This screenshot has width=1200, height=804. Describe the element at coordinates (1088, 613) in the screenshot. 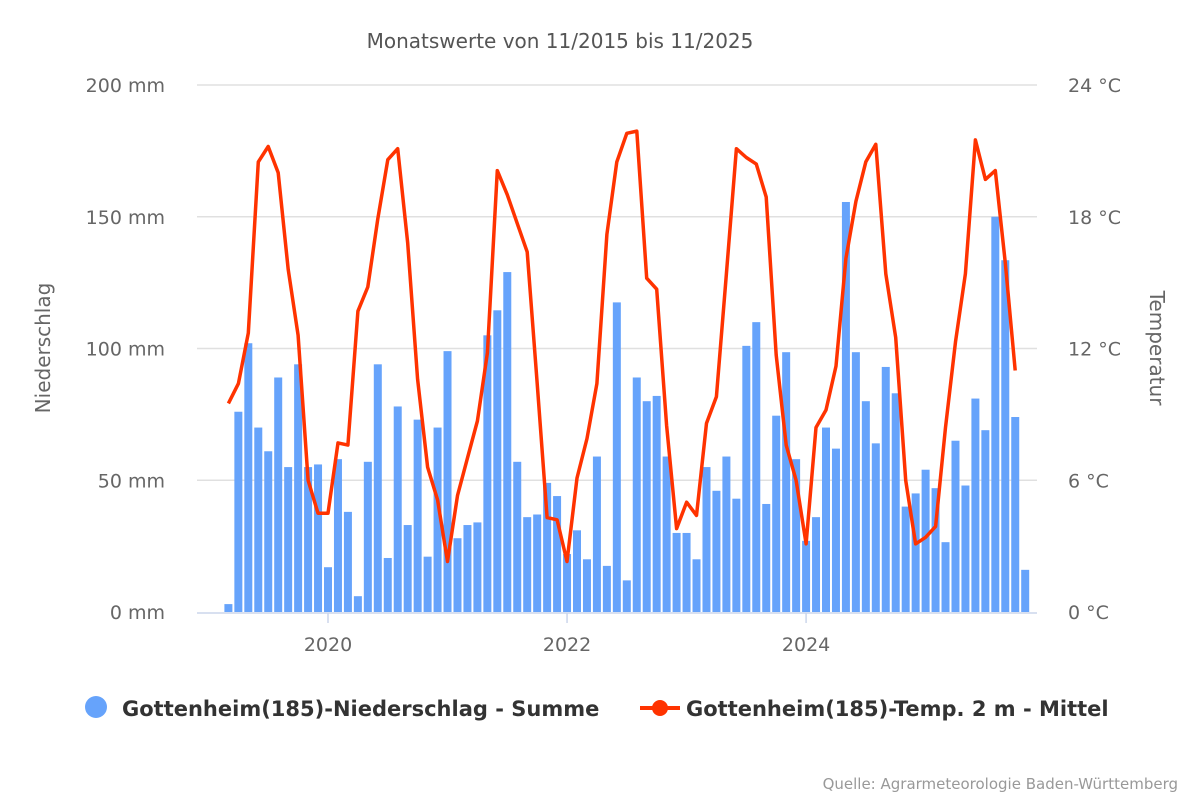

I see `y-right-tick-label: 0 °C` at that location.